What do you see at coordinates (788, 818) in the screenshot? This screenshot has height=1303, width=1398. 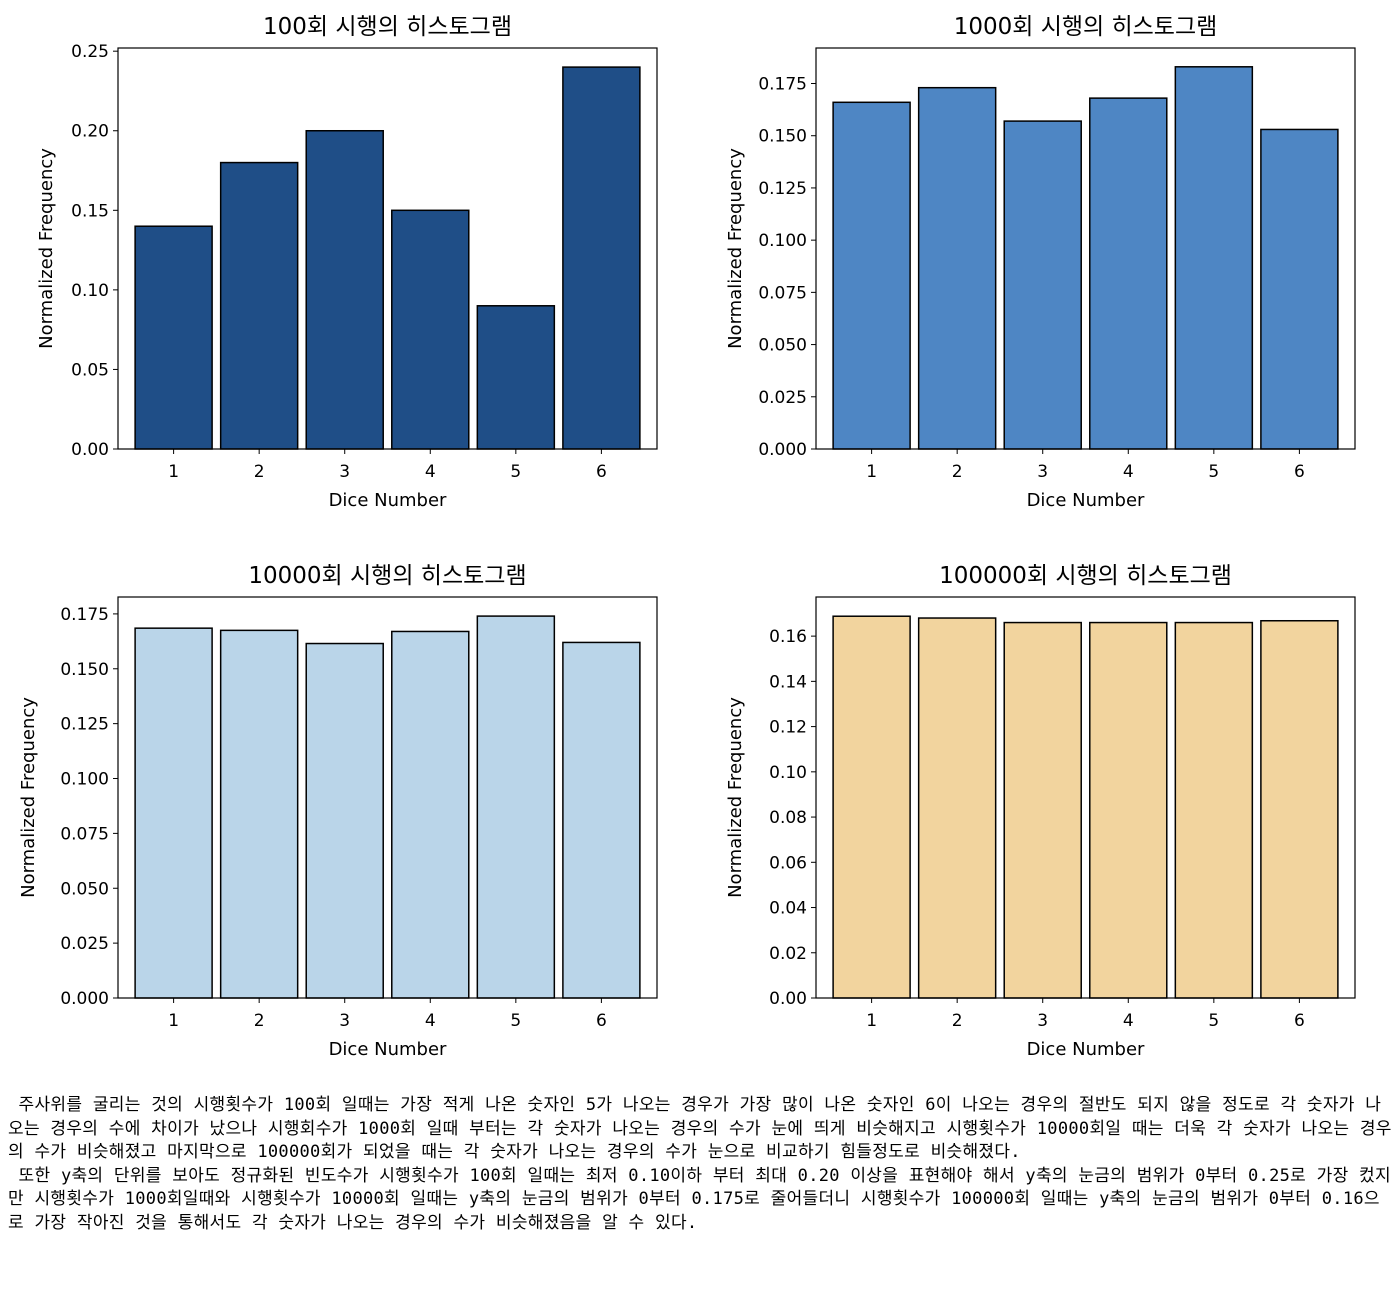 I see `y-tick-label: 0.08` at bounding box center [788, 818].